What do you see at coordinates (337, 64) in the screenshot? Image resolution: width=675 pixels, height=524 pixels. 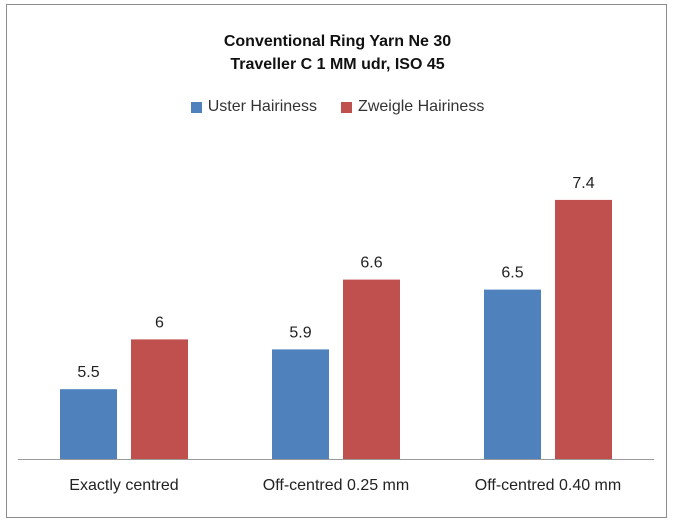 I see `chart-subtitle: Traveller C 1 MM udr, ISO 45` at bounding box center [337, 64].